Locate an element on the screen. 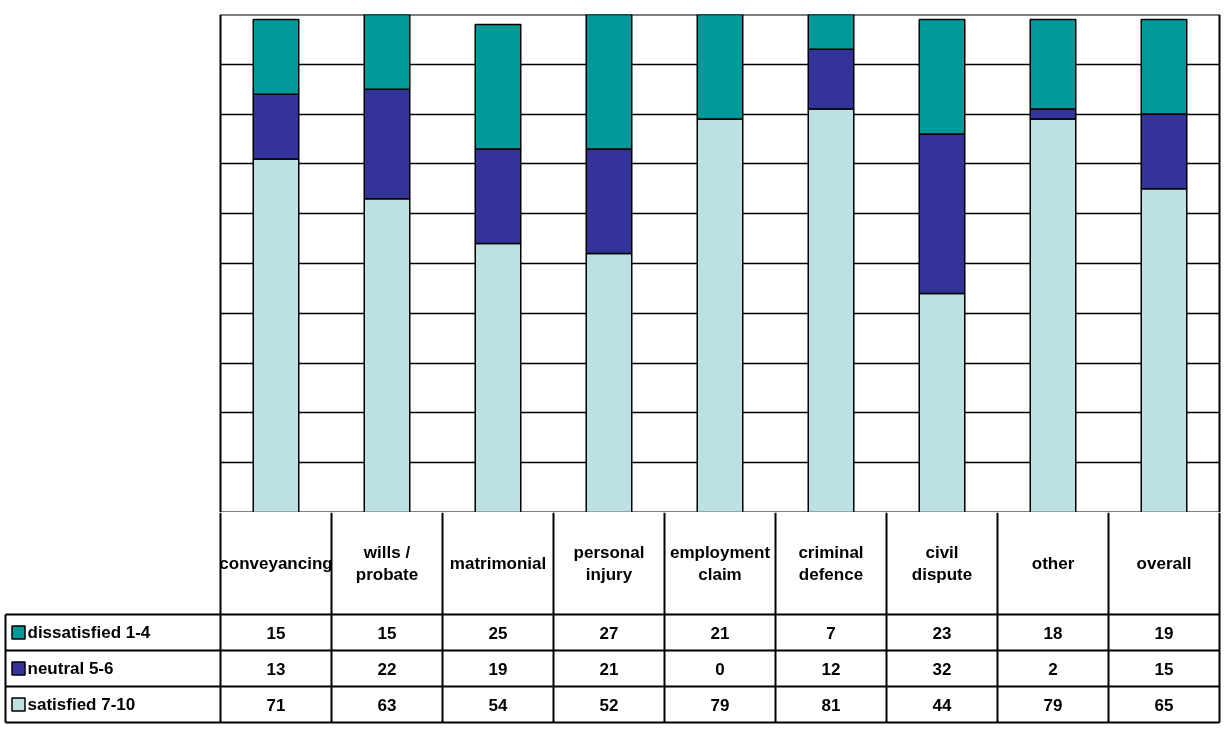 The image size is (1232, 736). x-tick-label: overall is located at coordinates (1164, 563).